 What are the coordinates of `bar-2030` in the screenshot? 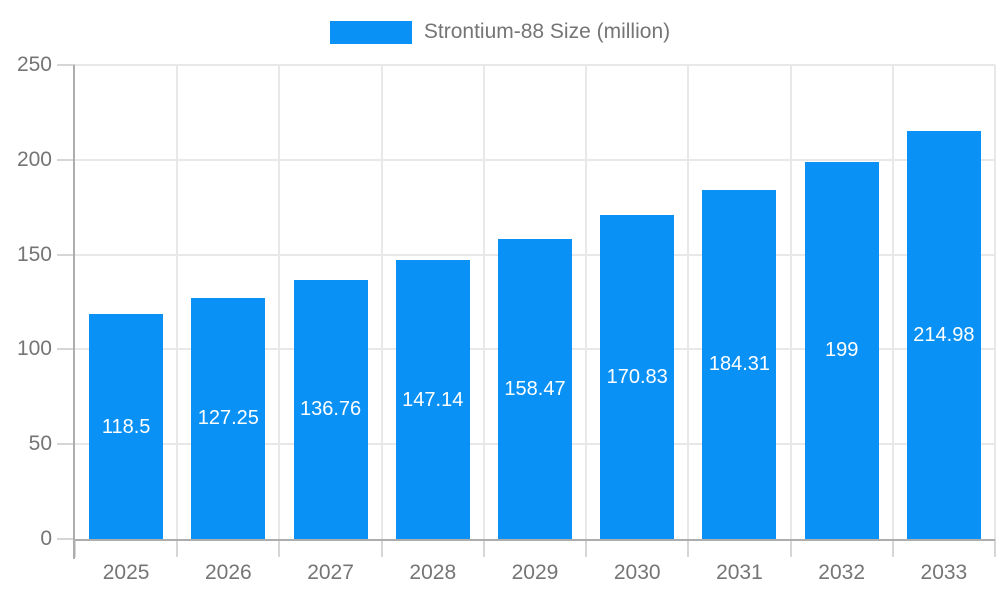 It's located at (637, 377).